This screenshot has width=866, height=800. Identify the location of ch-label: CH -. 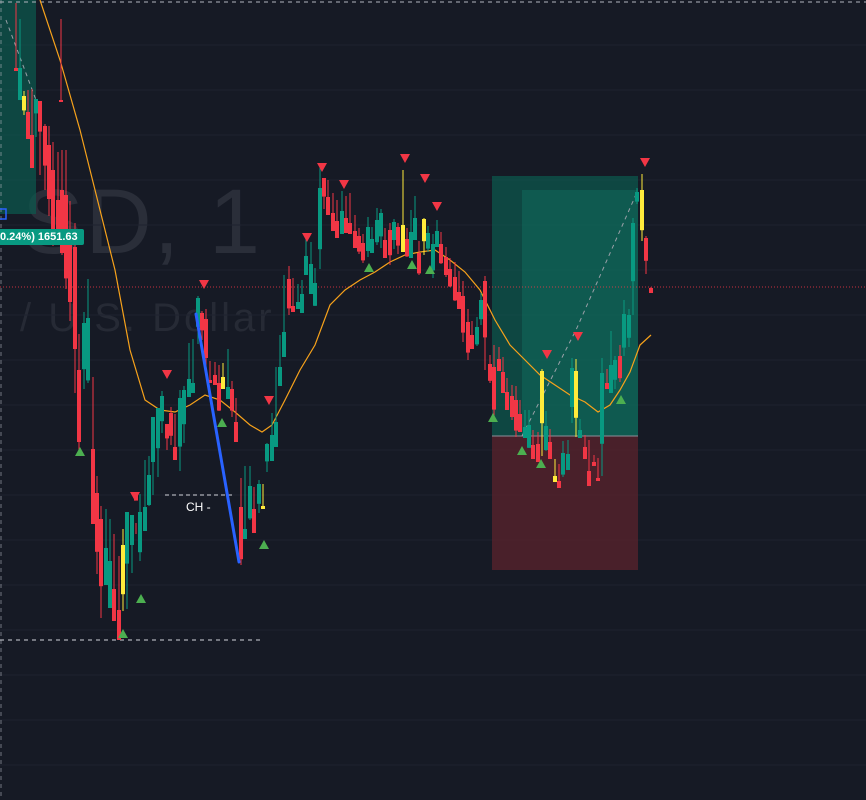
(198, 507).